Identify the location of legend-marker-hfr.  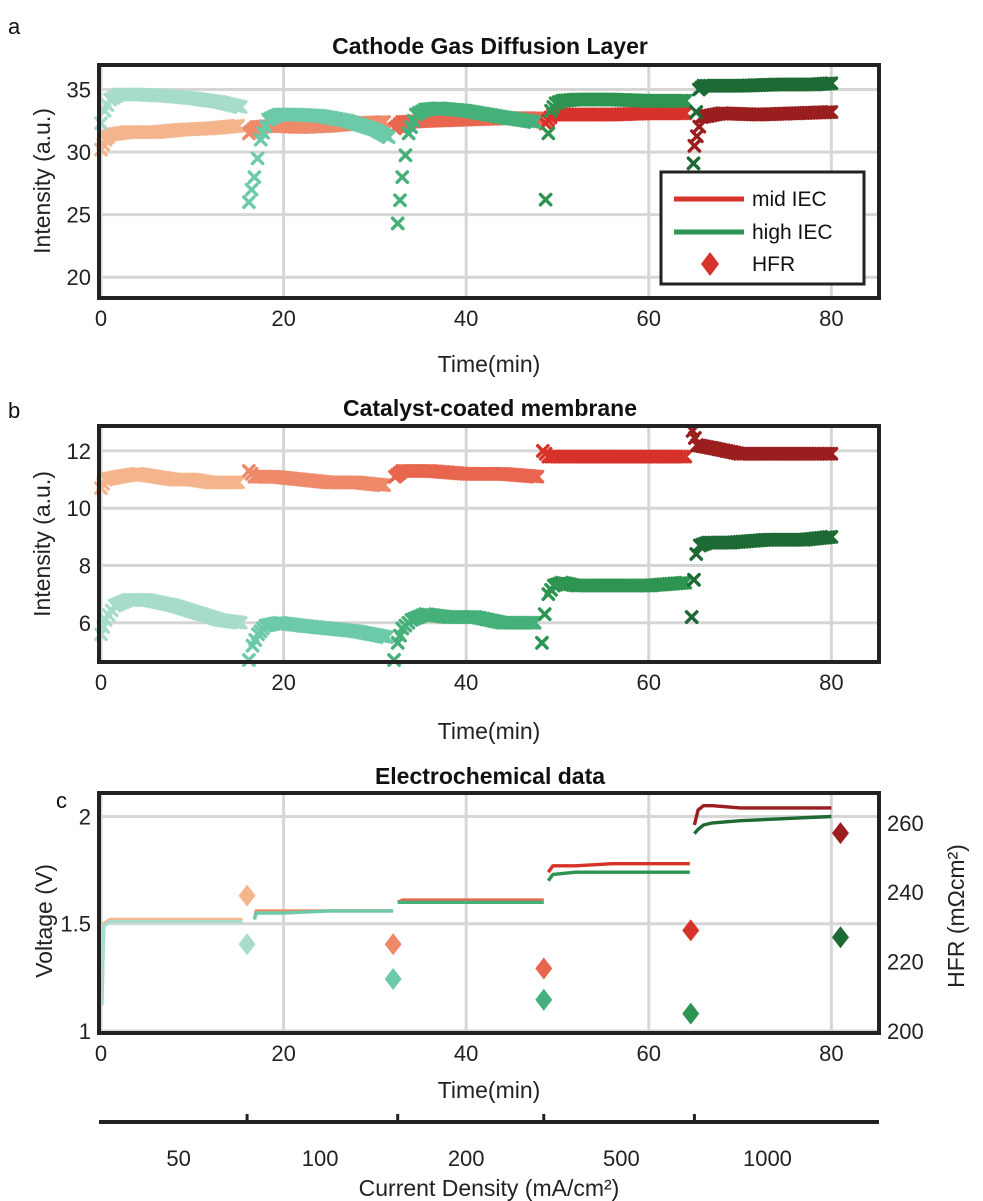
(710, 264).